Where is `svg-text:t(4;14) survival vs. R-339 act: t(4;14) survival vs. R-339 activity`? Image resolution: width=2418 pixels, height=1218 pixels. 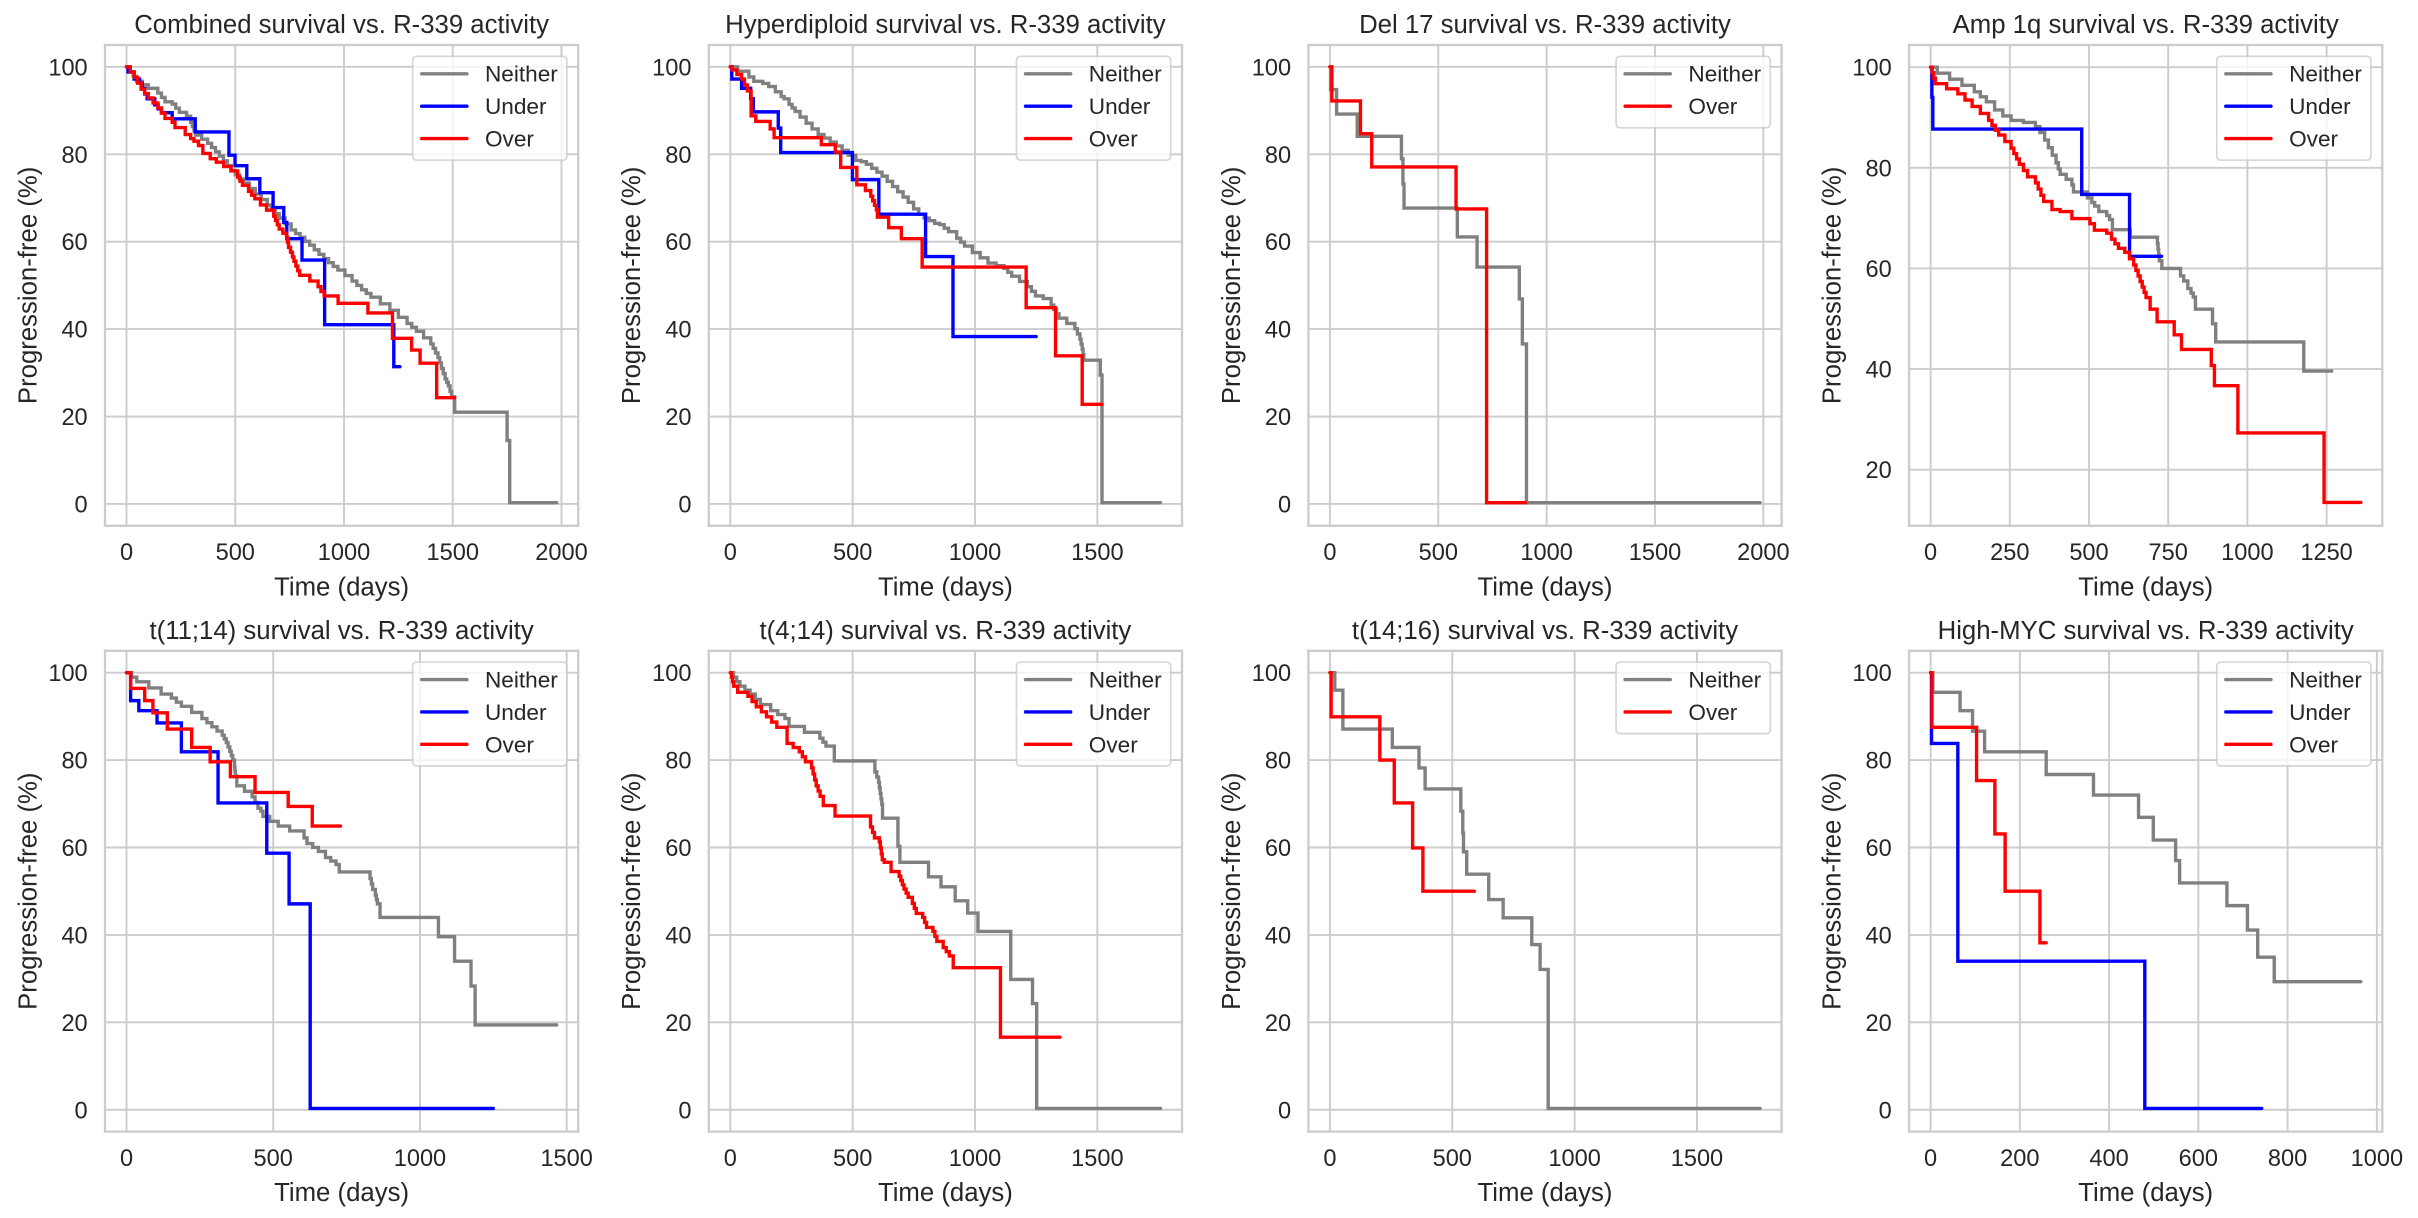 svg-text:t(4;14) survival vs. R-339 act: t(4;14) survival vs. R-339 activity is located at coordinates (945, 631).